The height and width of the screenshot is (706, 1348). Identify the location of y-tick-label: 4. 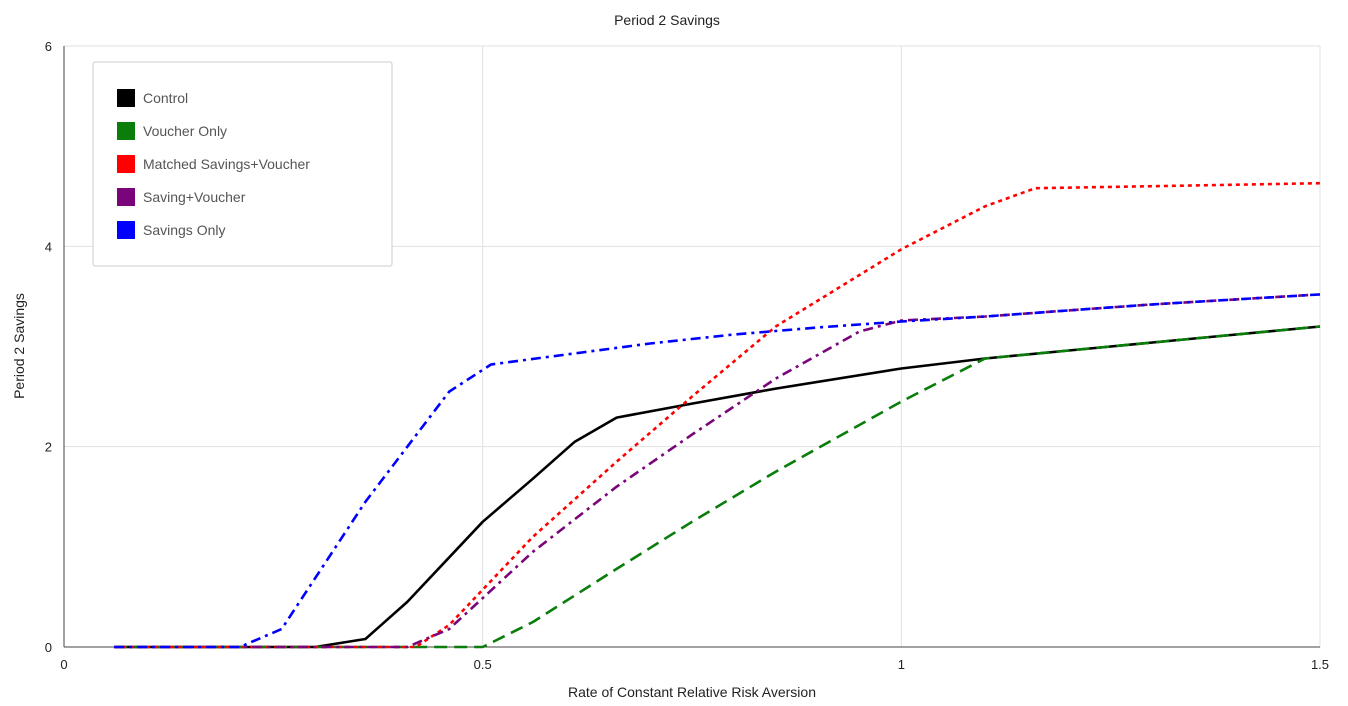
(48, 246).